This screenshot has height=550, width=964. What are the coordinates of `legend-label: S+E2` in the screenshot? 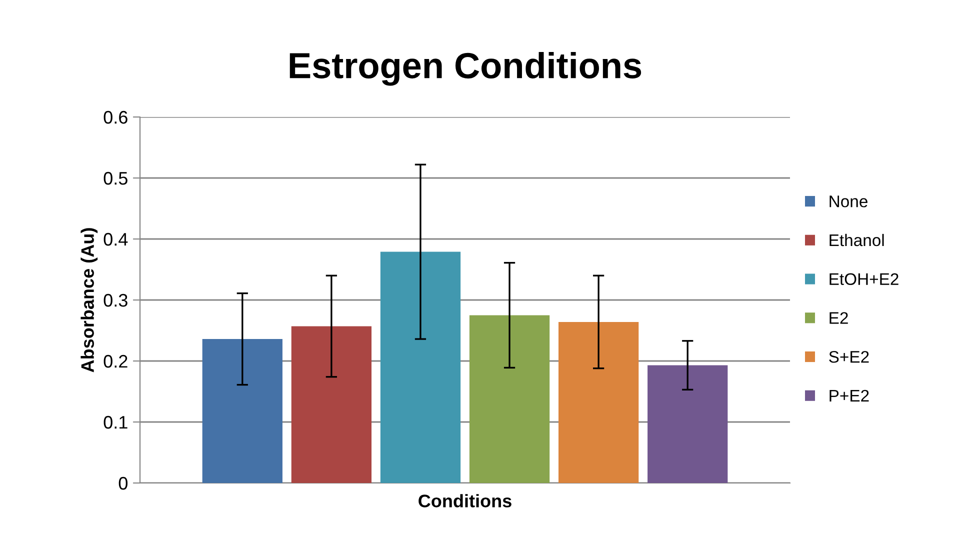 It's located at (849, 356).